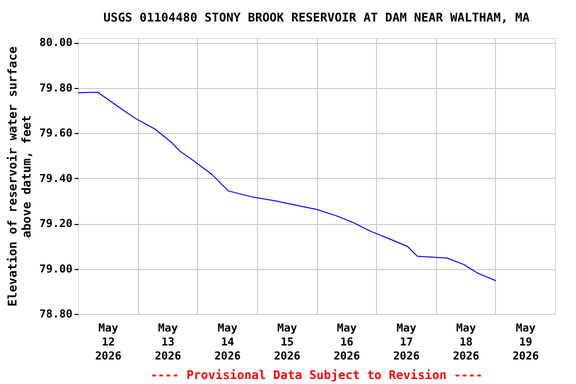 This screenshot has height=384, width=576. What do you see at coordinates (406, 342) in the screenshot?
I see `x-tick-label: May 17 2026` at bounding box center [406, 342].